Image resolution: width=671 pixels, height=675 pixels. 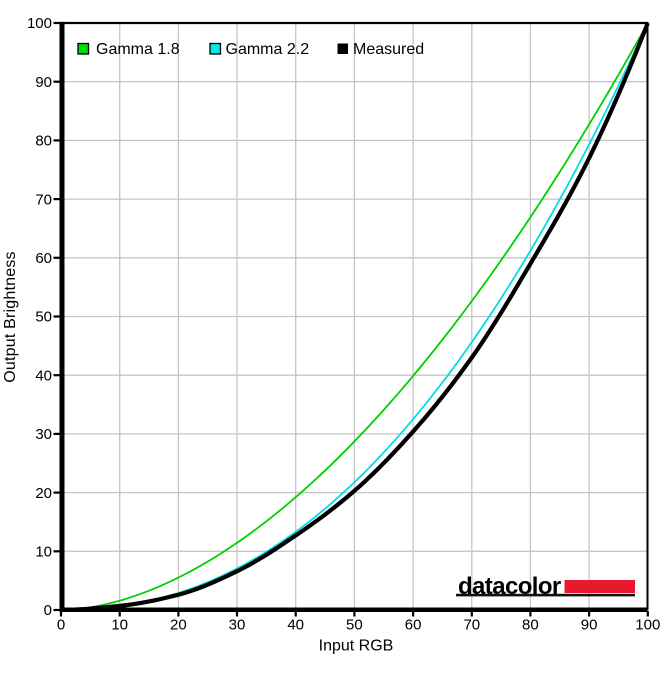 What do you see at coordinates (268, 49) in the screenshot?
I see `svg-text: Gamma 2.2` at bounding box center [268, 49].